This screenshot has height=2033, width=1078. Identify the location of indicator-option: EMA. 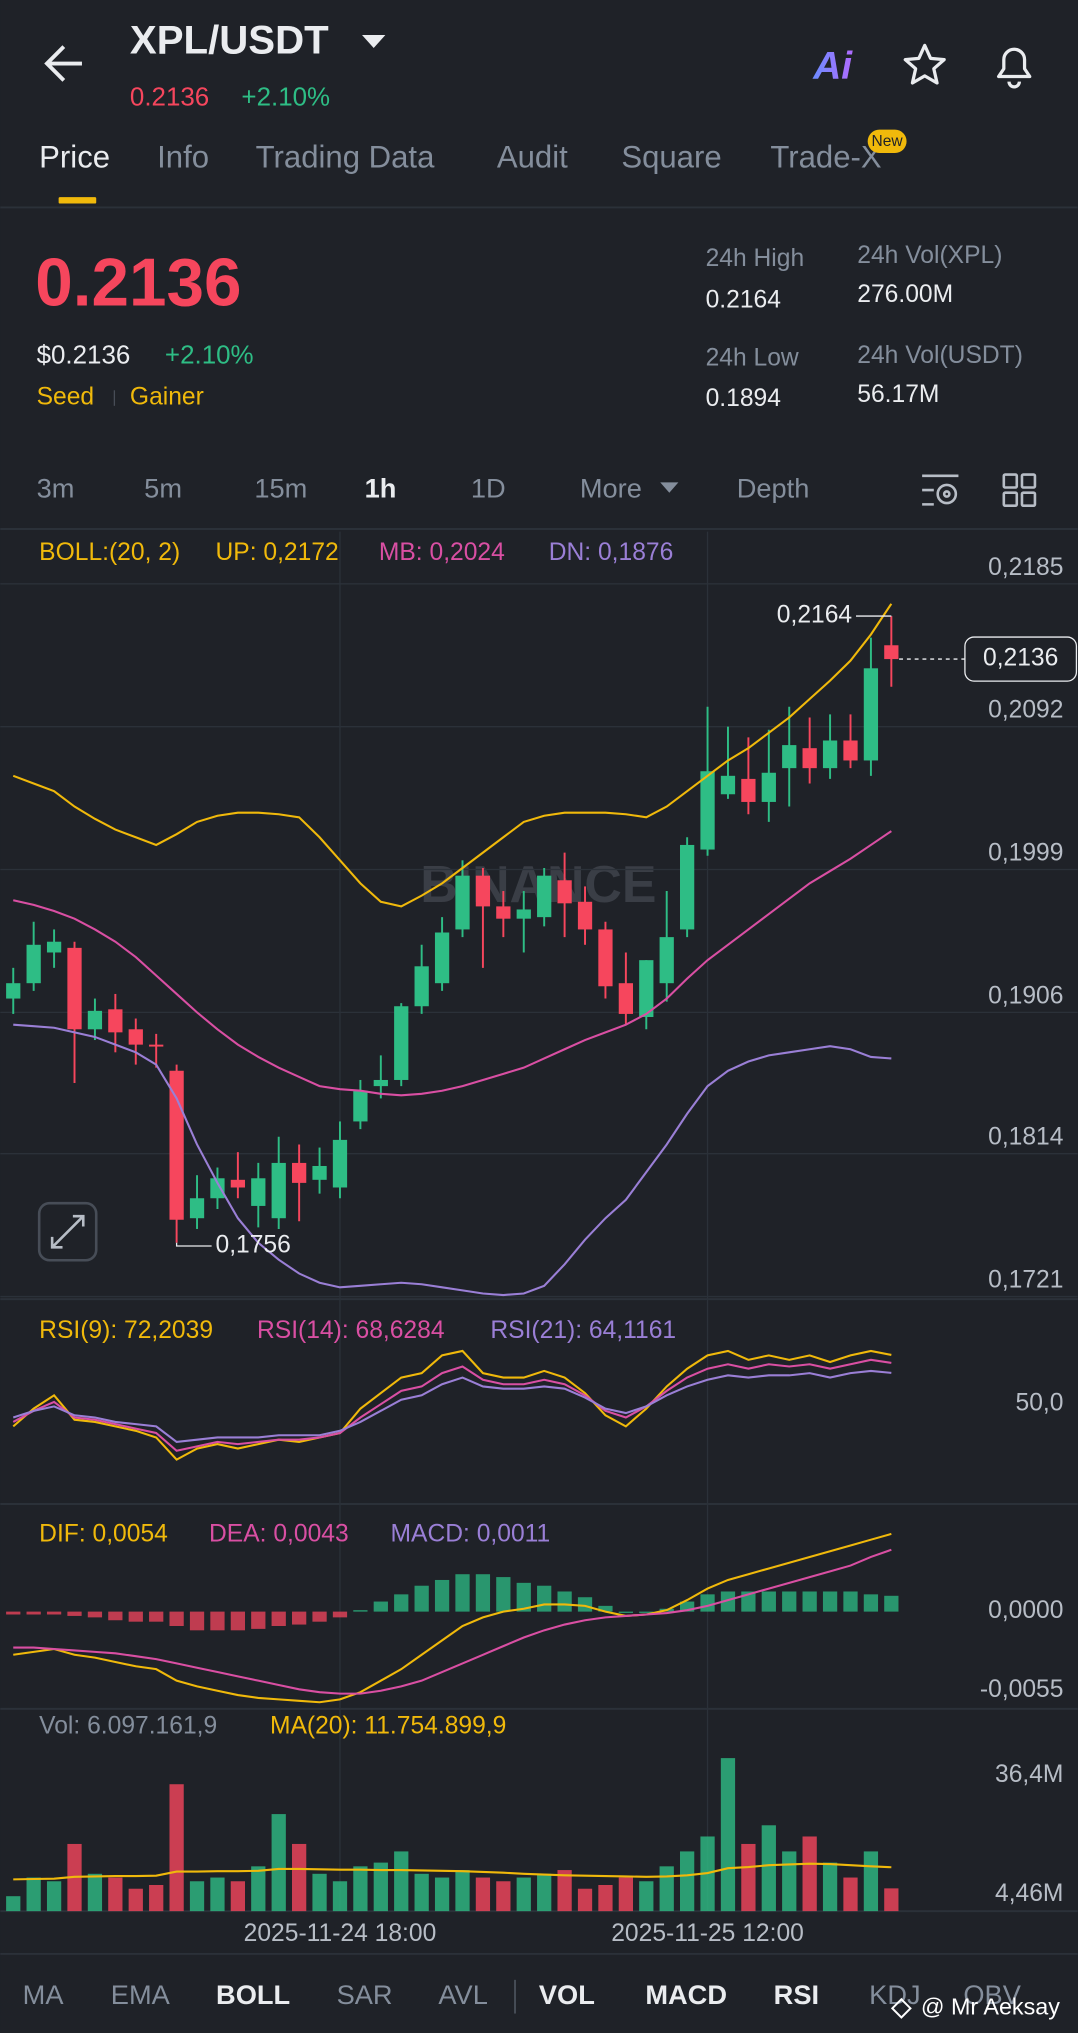
(141, 1994).